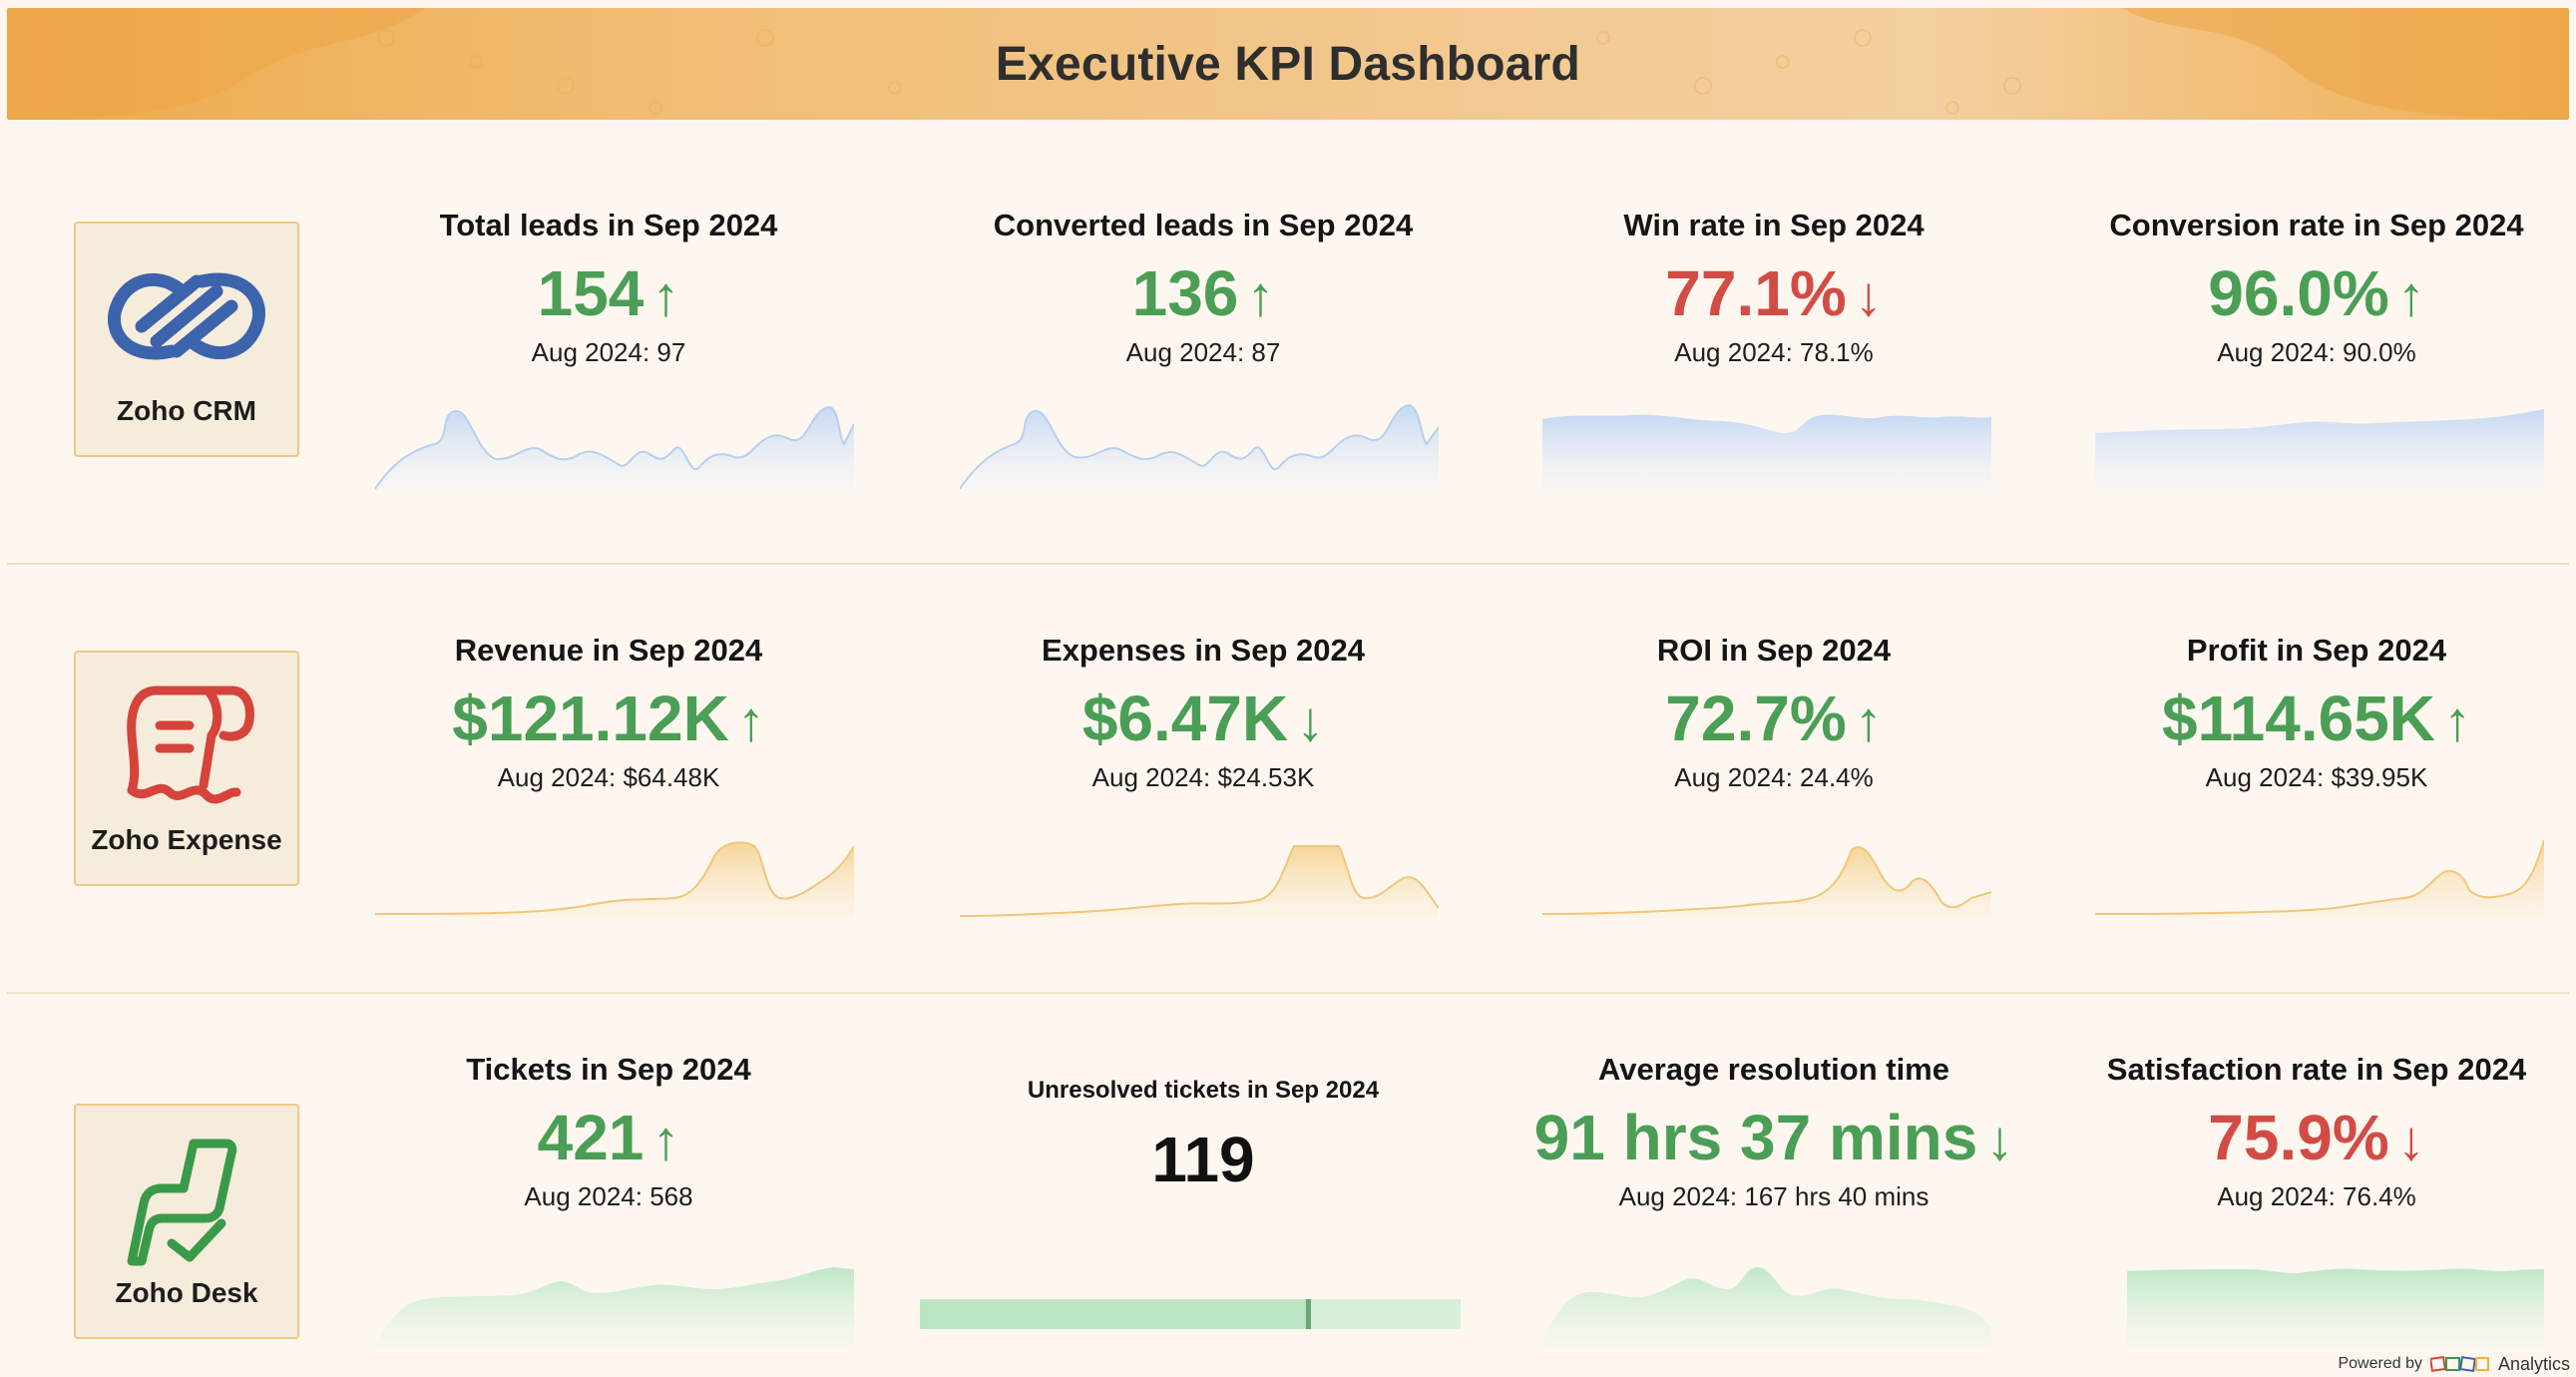 The image size is (2576, 1377). I want to click on header-banner: Executive KPI Dashboard, so click(1288, 64).